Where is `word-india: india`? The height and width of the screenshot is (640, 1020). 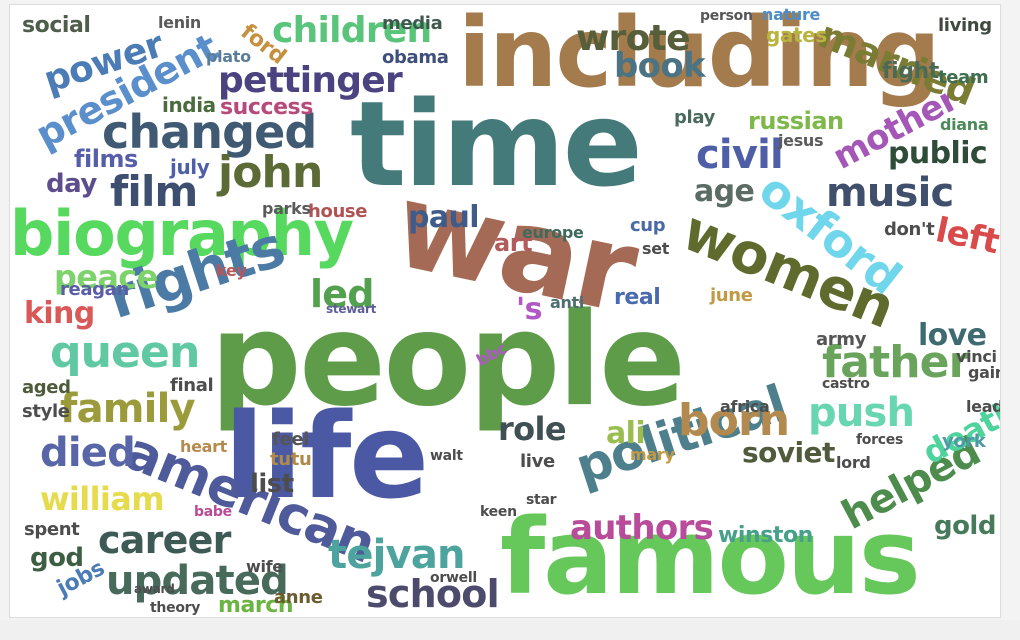
word-india: india is located at coordinates (189, 105).